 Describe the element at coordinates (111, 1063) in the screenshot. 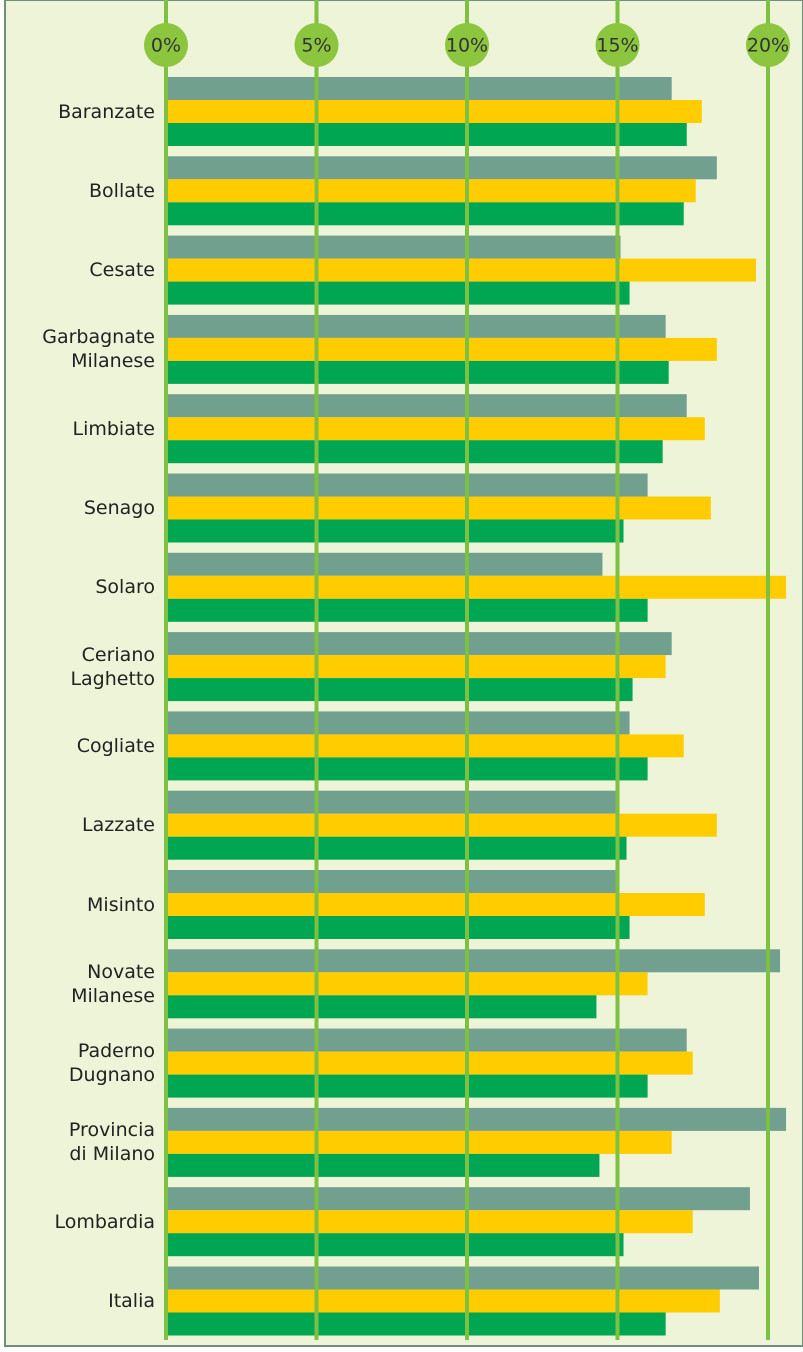

I see `category-label: Paderno Dugnano` at that location.